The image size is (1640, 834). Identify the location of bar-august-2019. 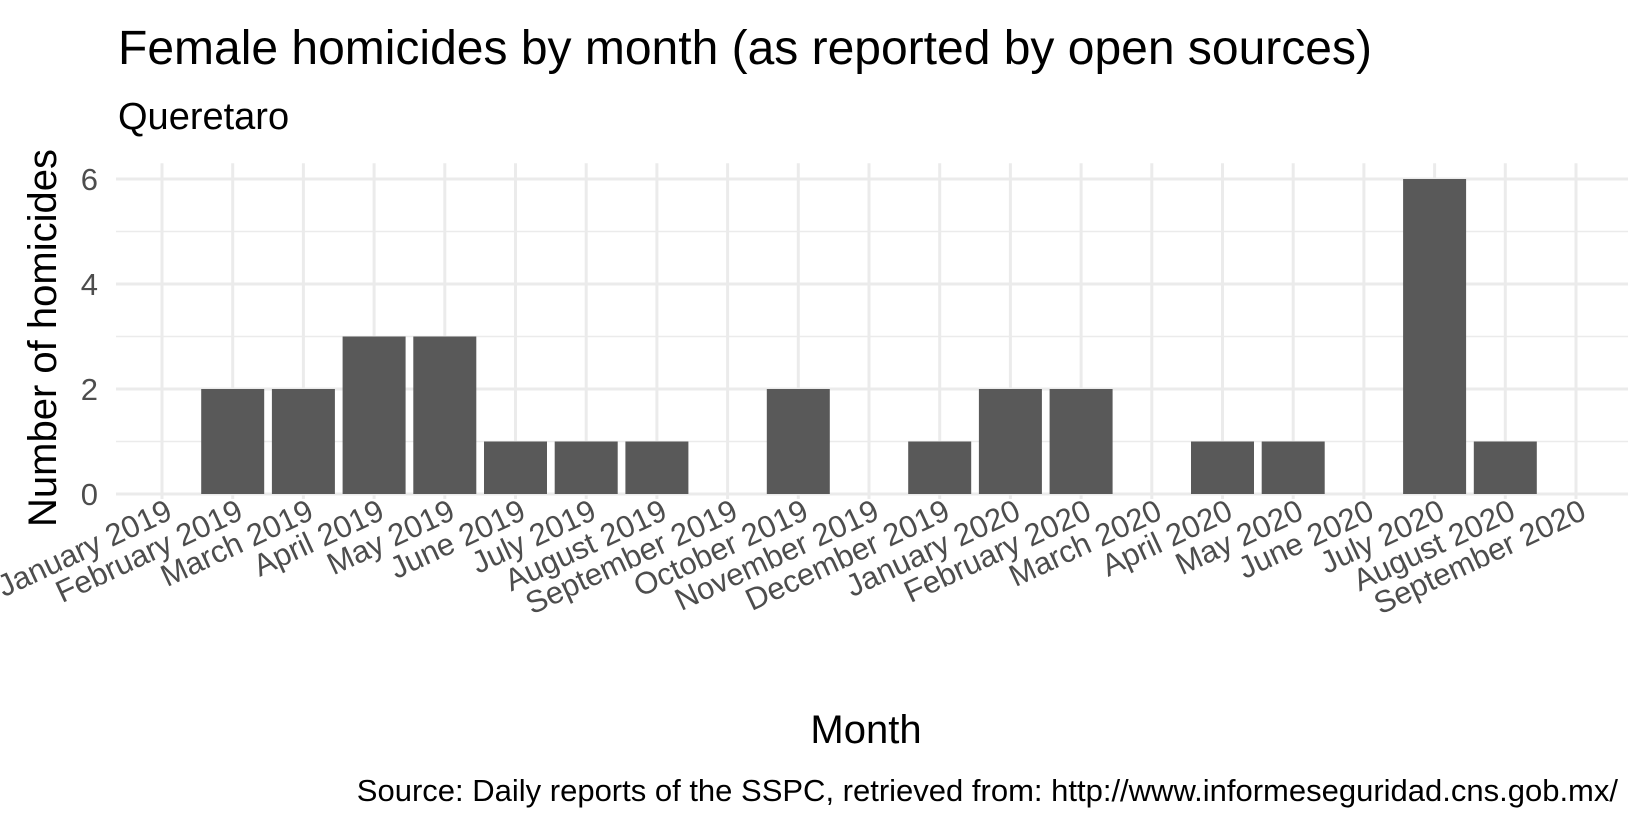
(657, 467).